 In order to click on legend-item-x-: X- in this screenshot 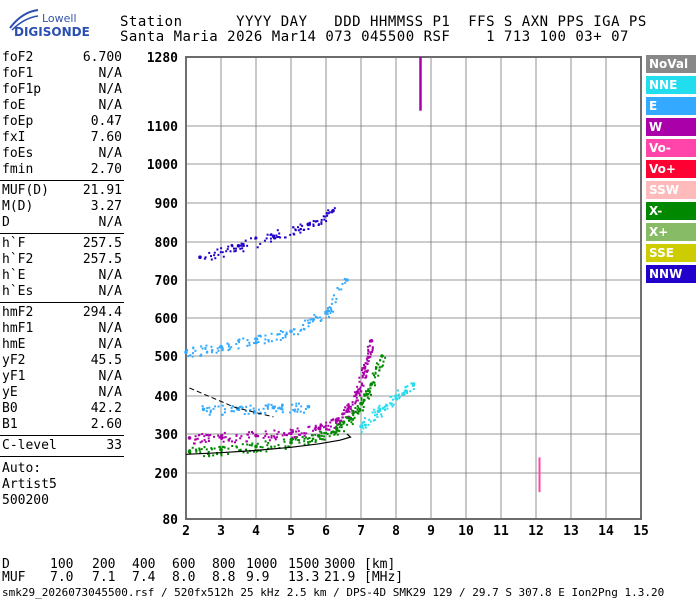, I will do `click(671, 211)`.